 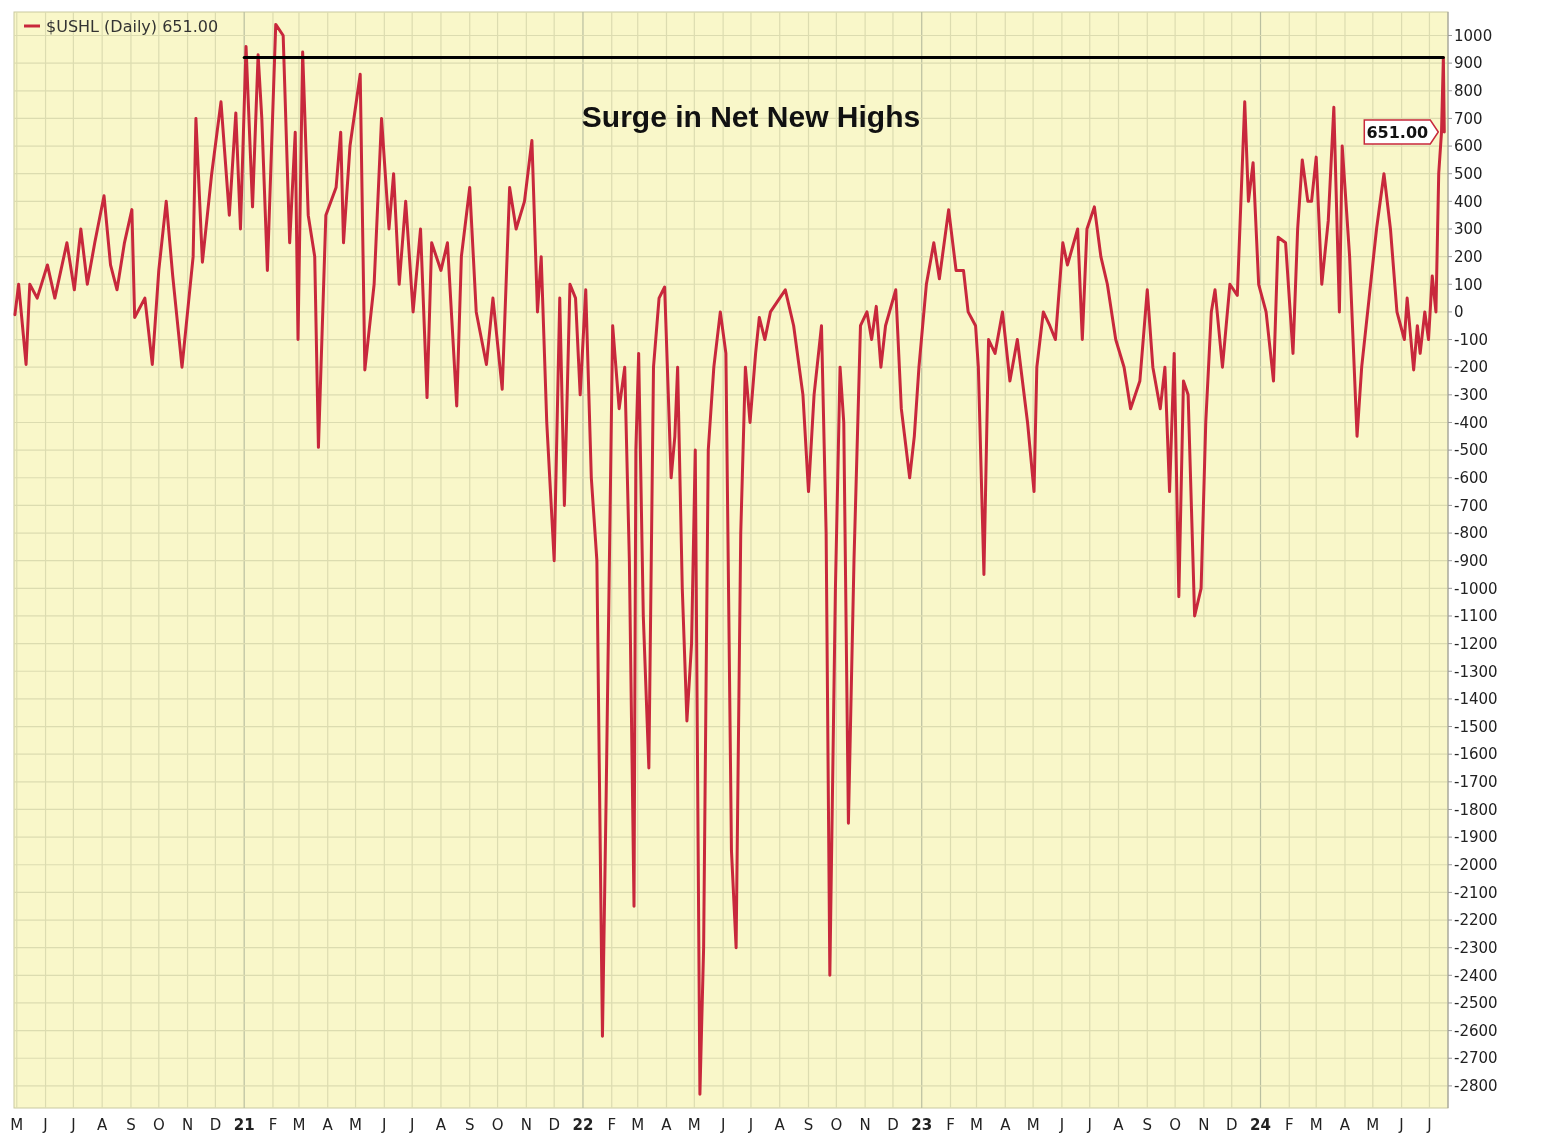 What do you see at coordinates (1476, 782) in the screenshot?
I see `y-tick-label: -1700` at bounding box center [1476, 782].